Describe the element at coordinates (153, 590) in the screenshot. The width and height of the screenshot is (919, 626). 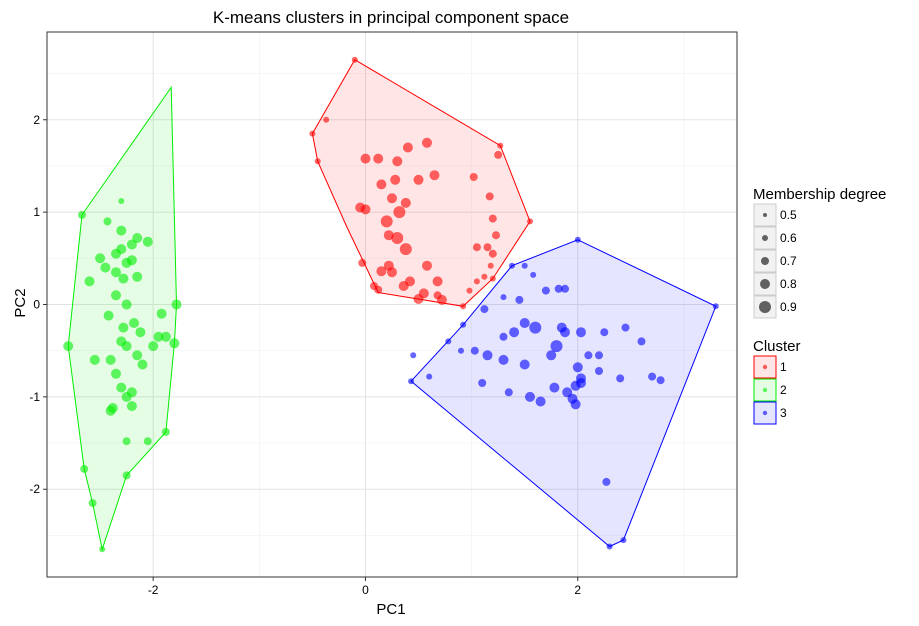
I see `x-tick-label: -2` at that location.